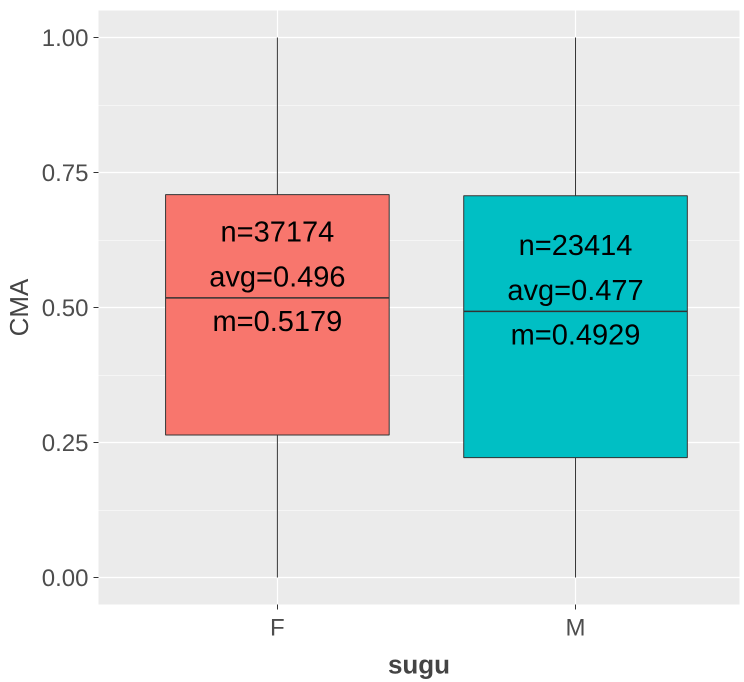  What do you see at coordinates (575, 246) in the screenshot?
I see `annotation: n=23414` at bounding box center [575, 246].